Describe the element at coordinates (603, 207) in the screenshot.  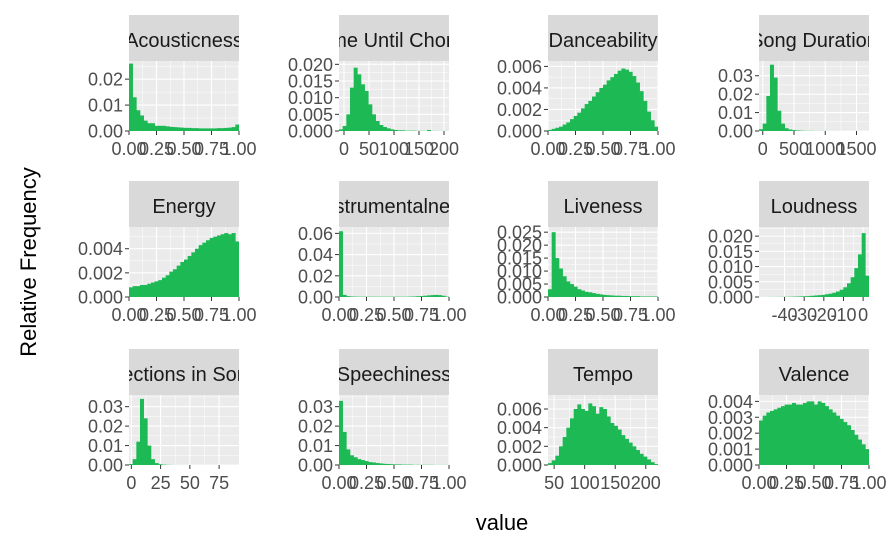
I see `facet-title: Liveness` at that location.